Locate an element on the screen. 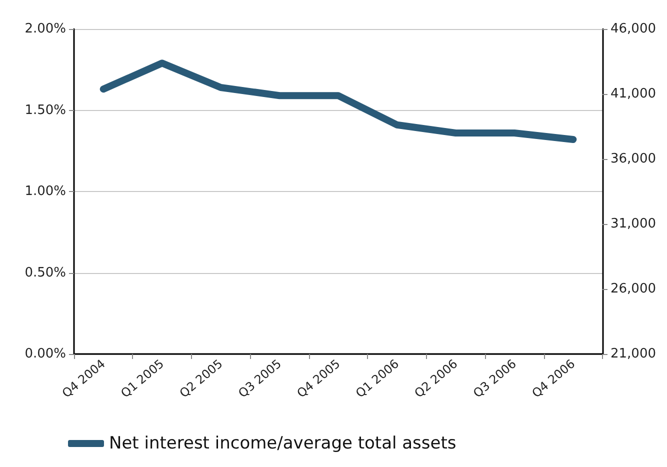 The image size is (667, 467). y2-tick-label: 36,000 is located at coordinates (633, 159).